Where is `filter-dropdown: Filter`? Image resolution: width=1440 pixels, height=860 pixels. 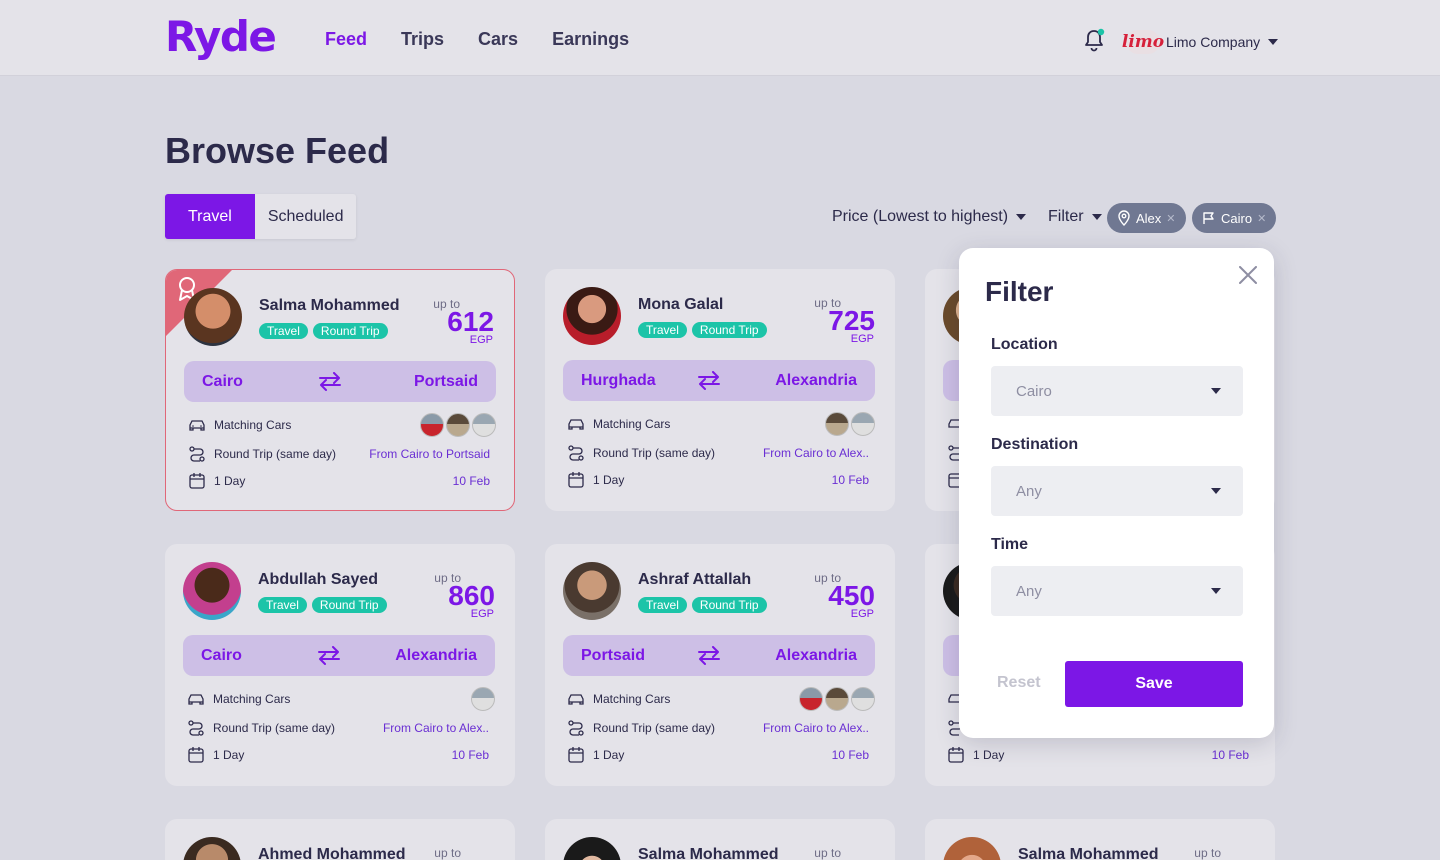 filter-dropdown: Filter is located at coordinates (1075, 217).